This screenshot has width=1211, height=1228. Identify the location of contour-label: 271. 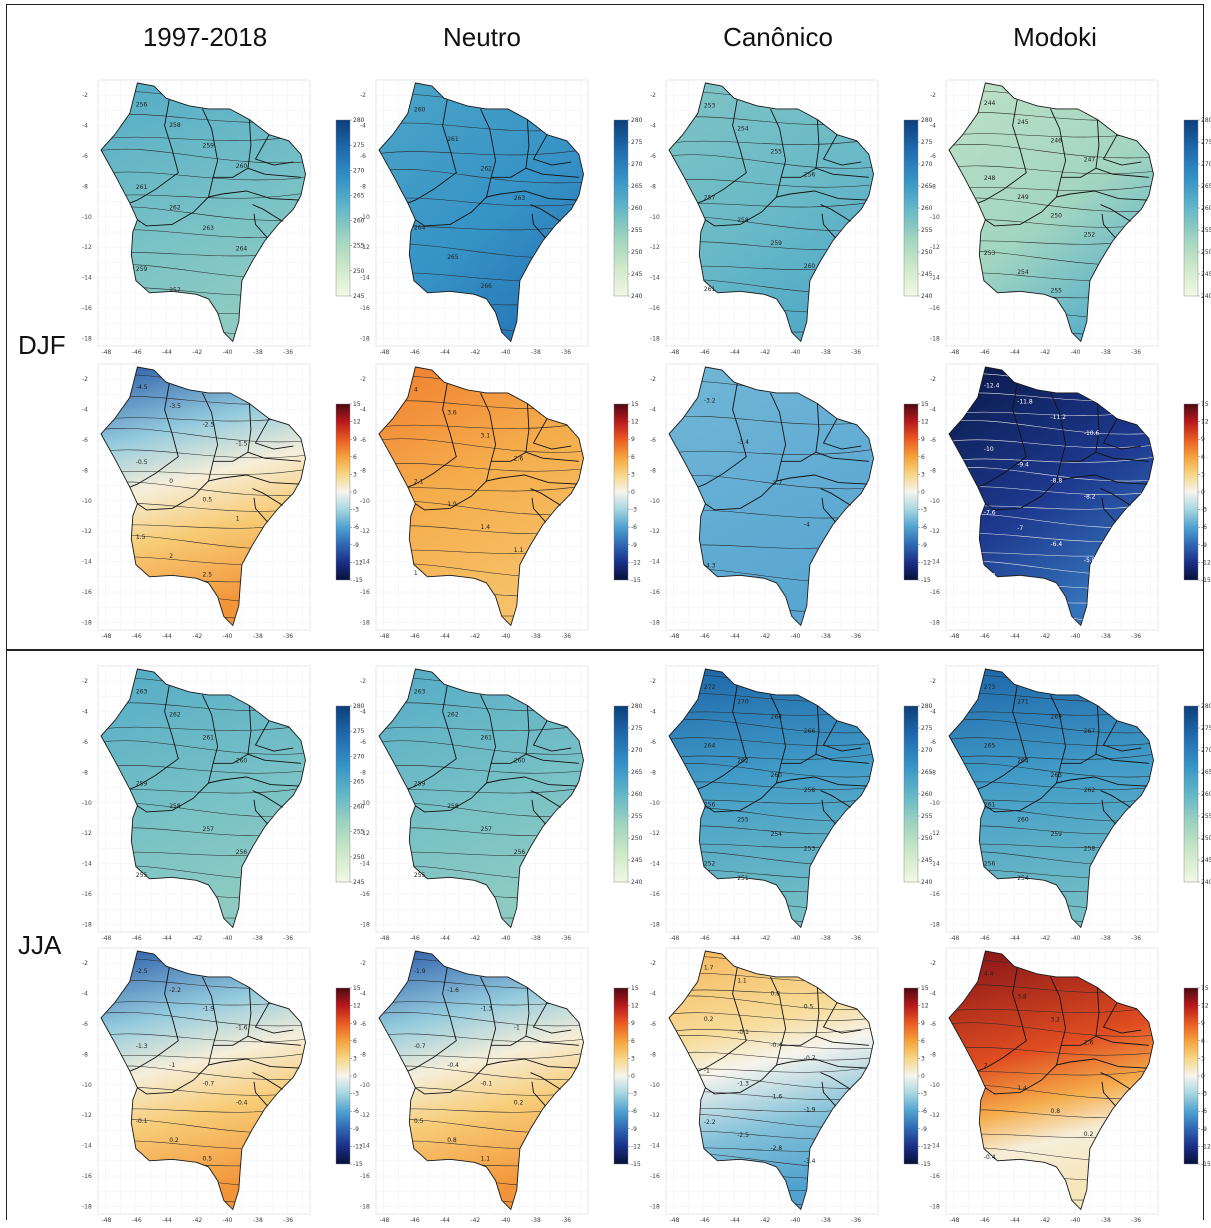
(1023, 702).